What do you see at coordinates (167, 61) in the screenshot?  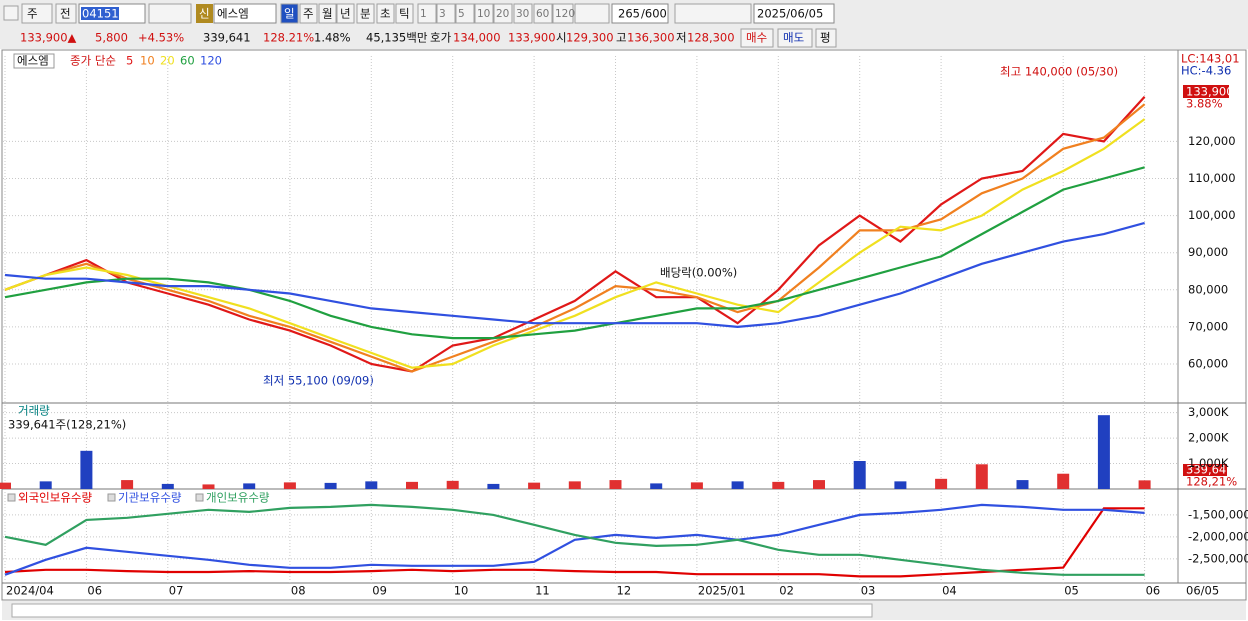 I see `legend-entry: 20` at bounding box center [167, 61].